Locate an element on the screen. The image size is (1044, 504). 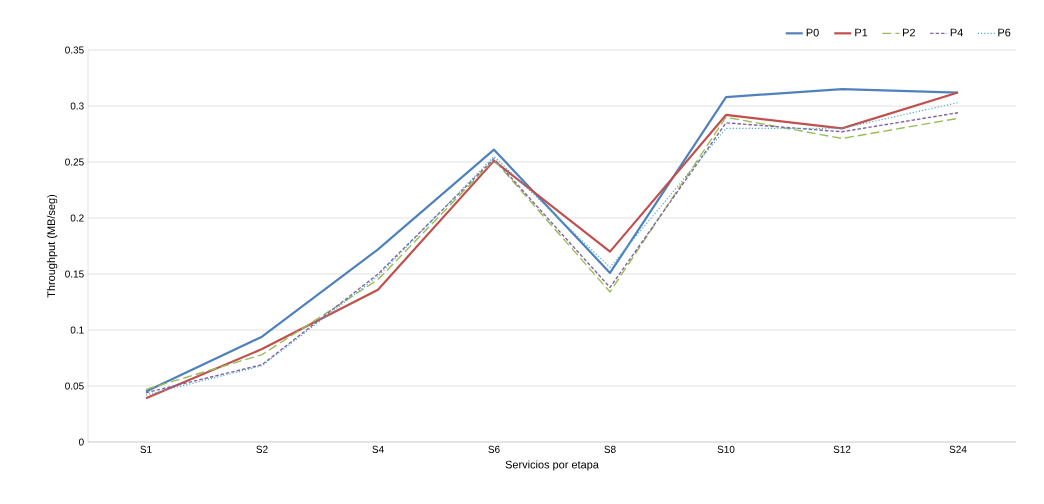
y-axis-title: Throughput (MB/seg) is located at coordinates (52, 246).